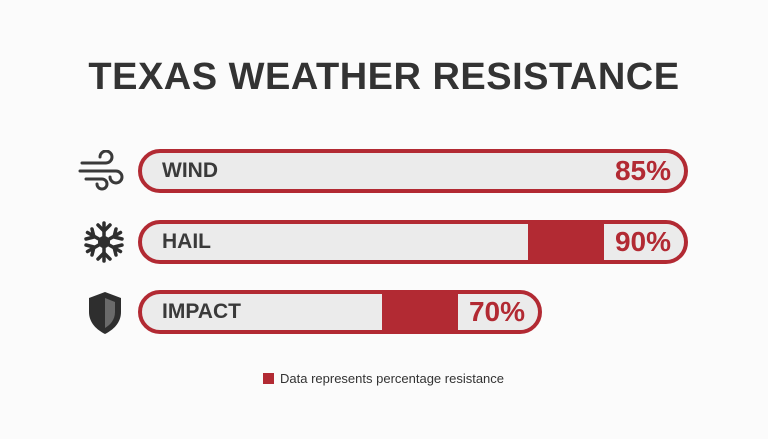  What do you see at coordinates (421, 312) in the screenshot?
I see `bar-fill-impact` at bounding box center [421, 312].